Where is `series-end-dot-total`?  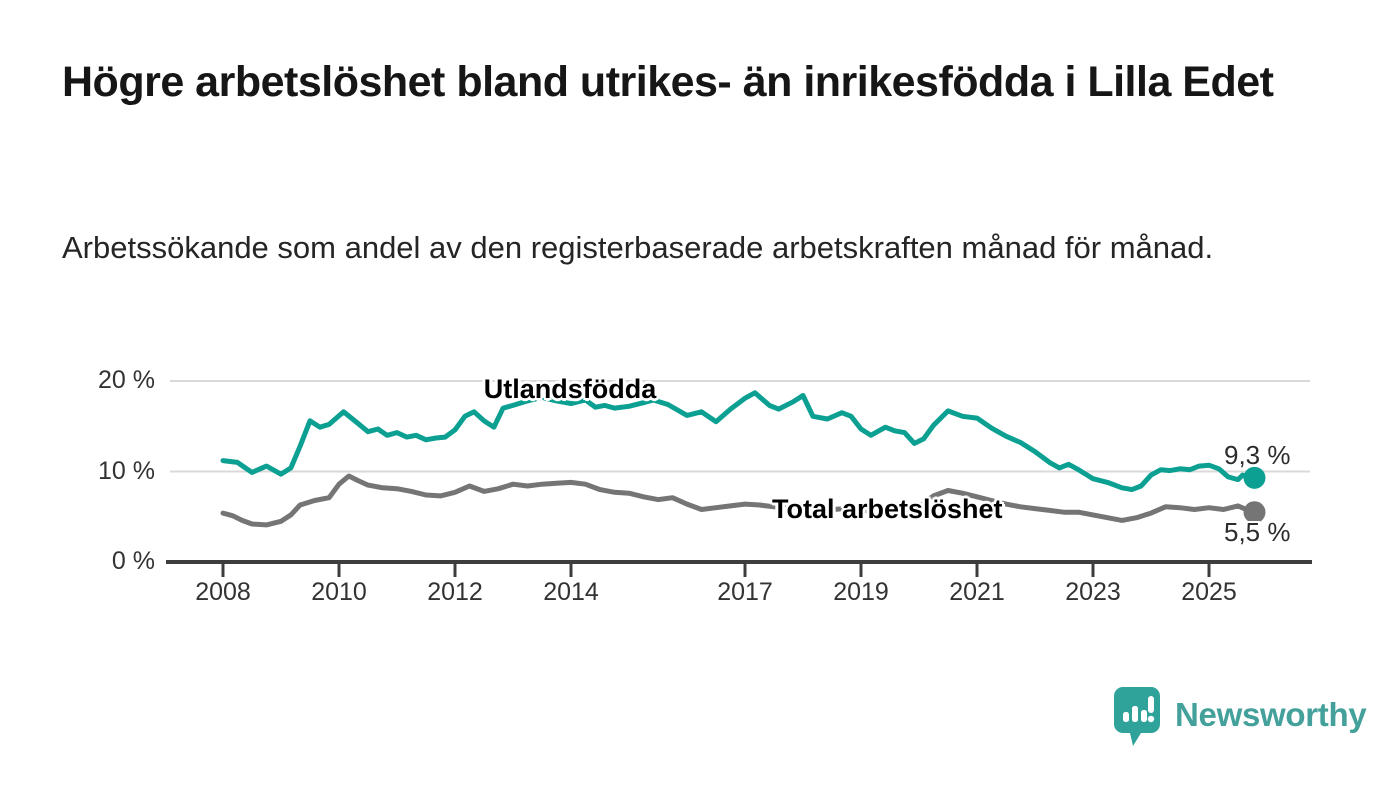
series-end-dot-total is located at coordinates (1254, 512).